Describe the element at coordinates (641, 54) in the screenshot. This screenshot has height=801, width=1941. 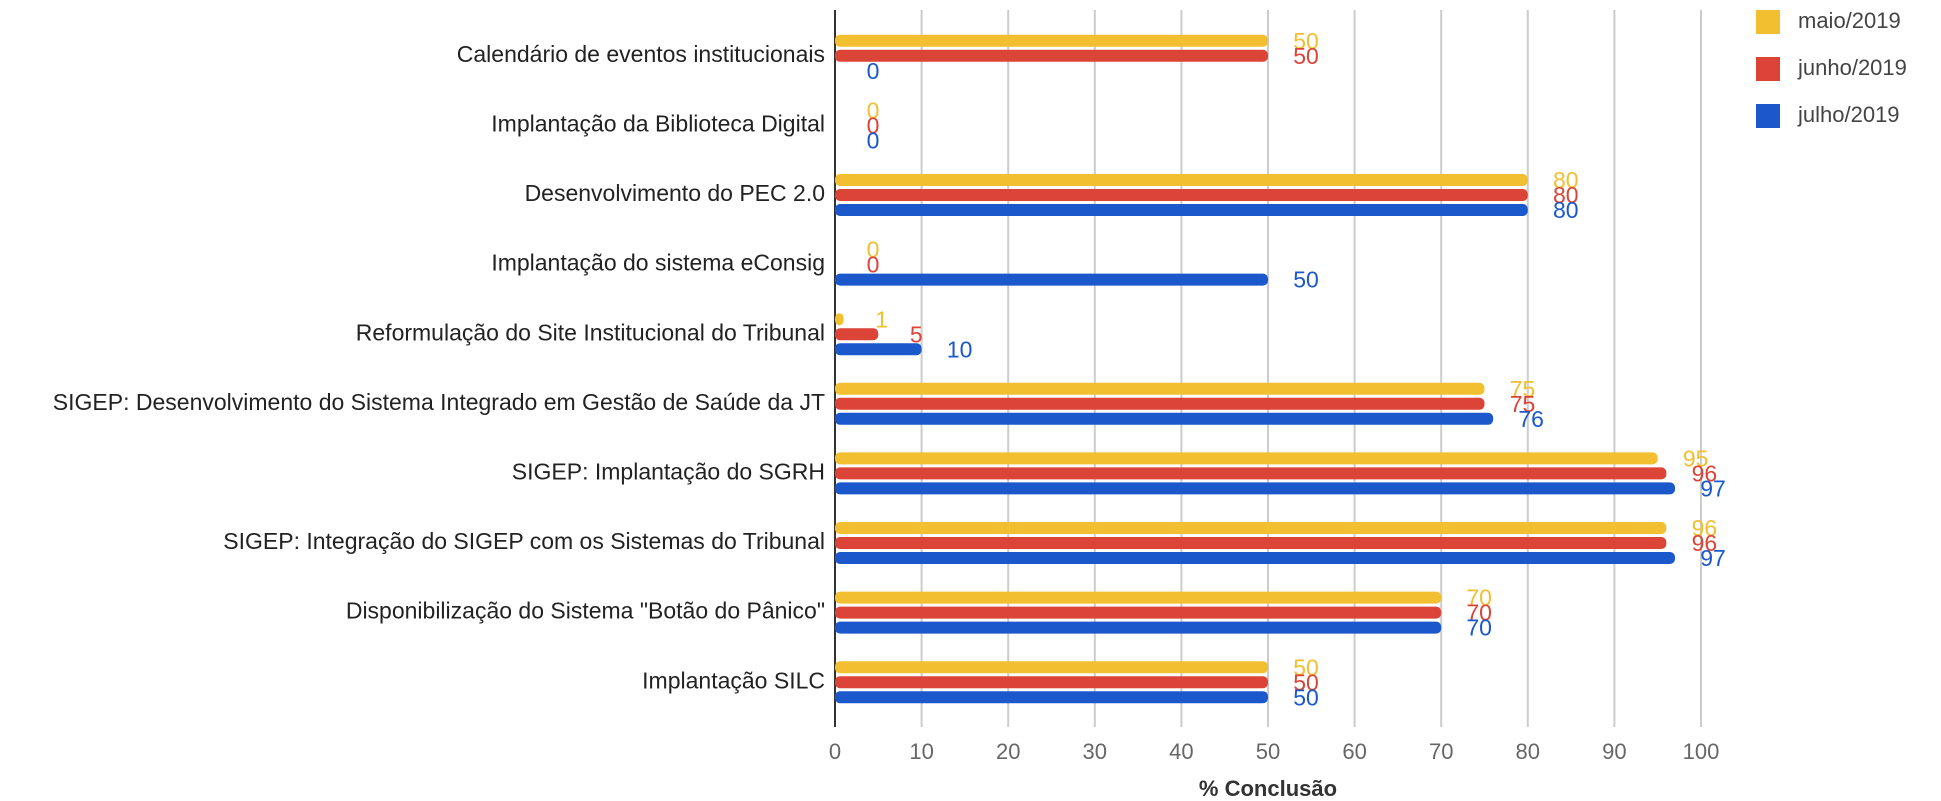
I see `category-label: Calendário de eventos institucionais` at that location.